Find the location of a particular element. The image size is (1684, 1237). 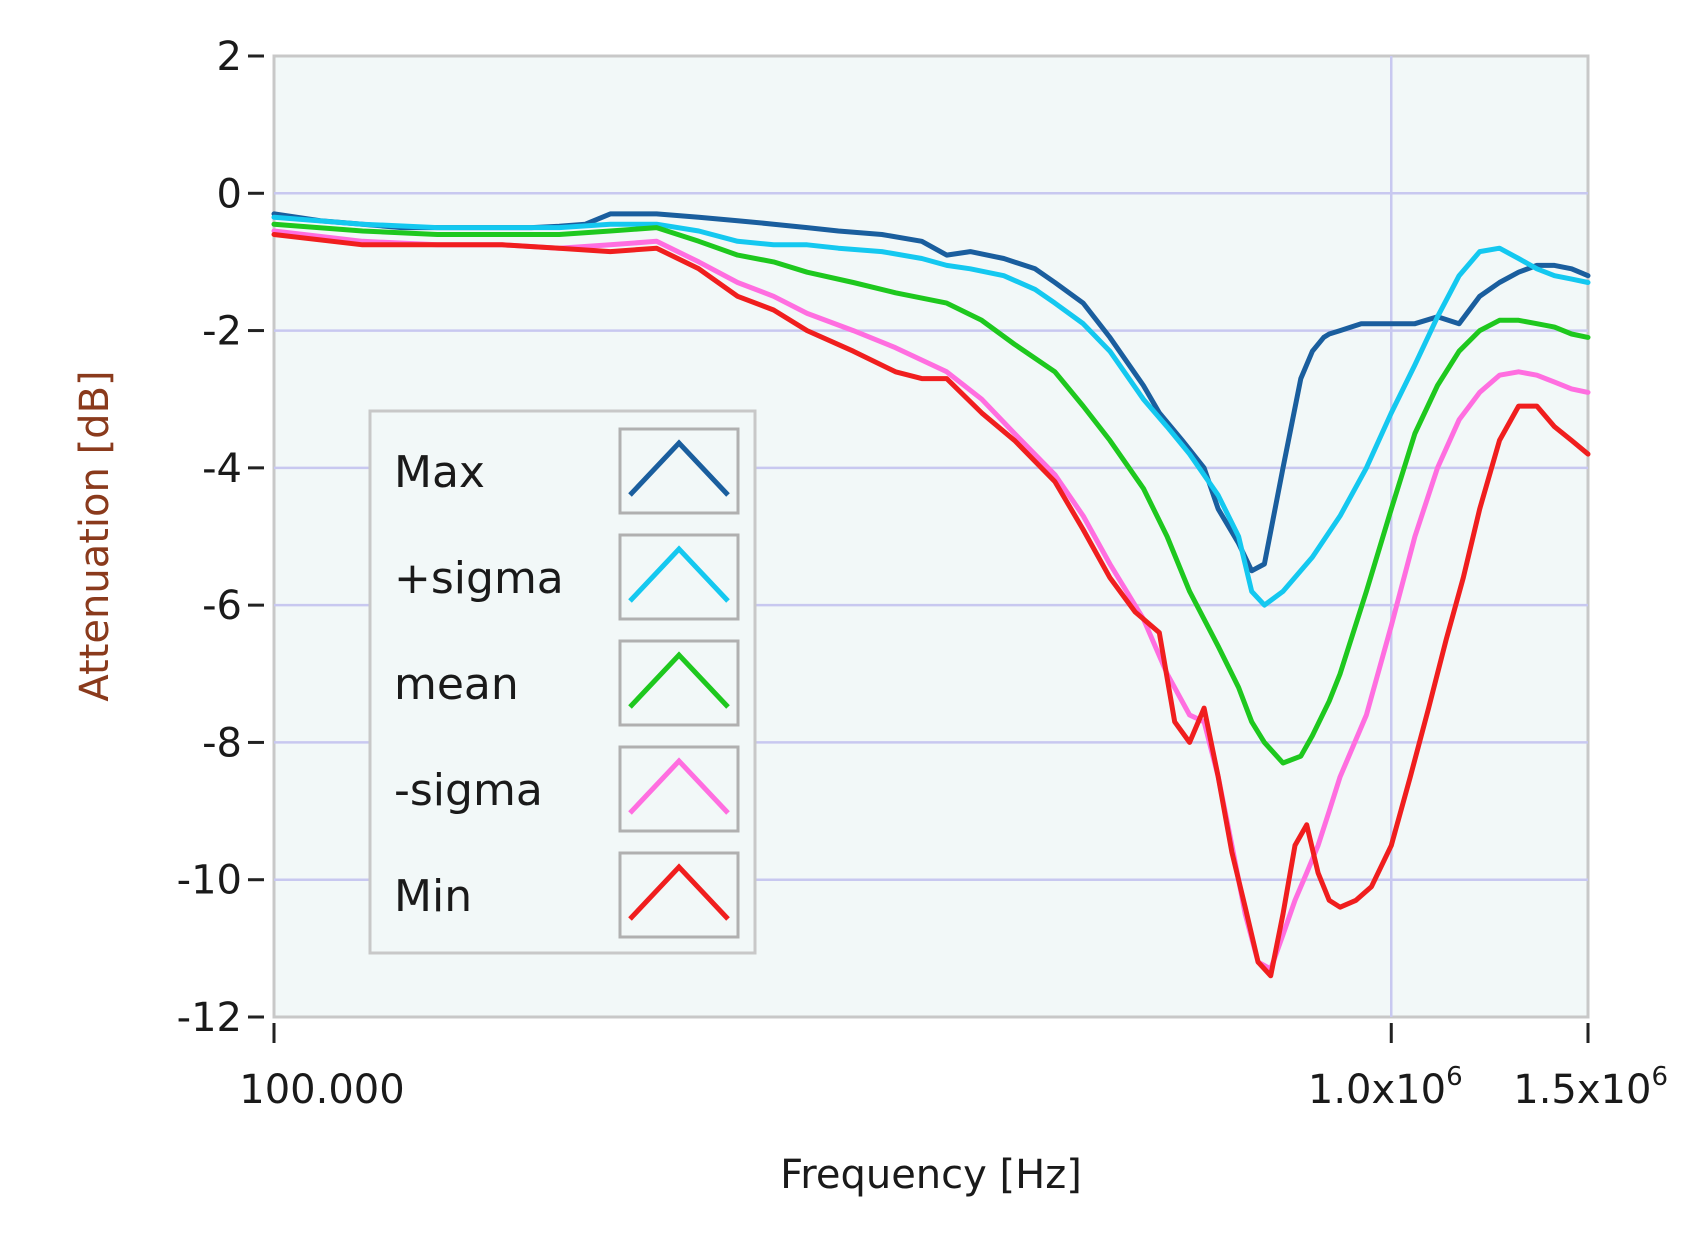

y-tick-label: -6 is located at coordinates (222, 606).